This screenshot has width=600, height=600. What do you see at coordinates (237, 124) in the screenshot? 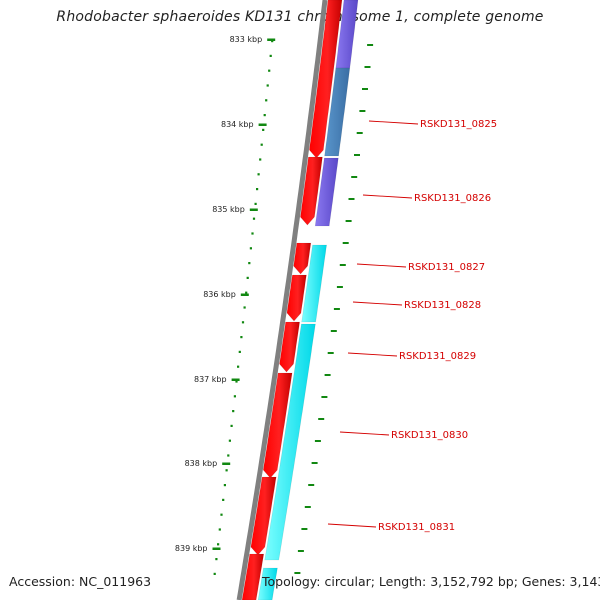
I see `scale-label: 834 kbp` at bounding box center [237, 124].